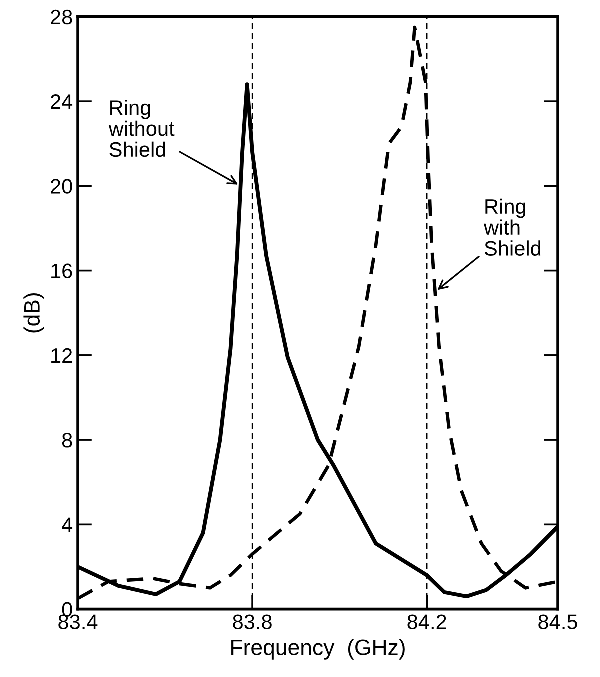  Describe the element at coordinates (61, 17) in the screenshot. I see `y-tick-label: 28` at that location.